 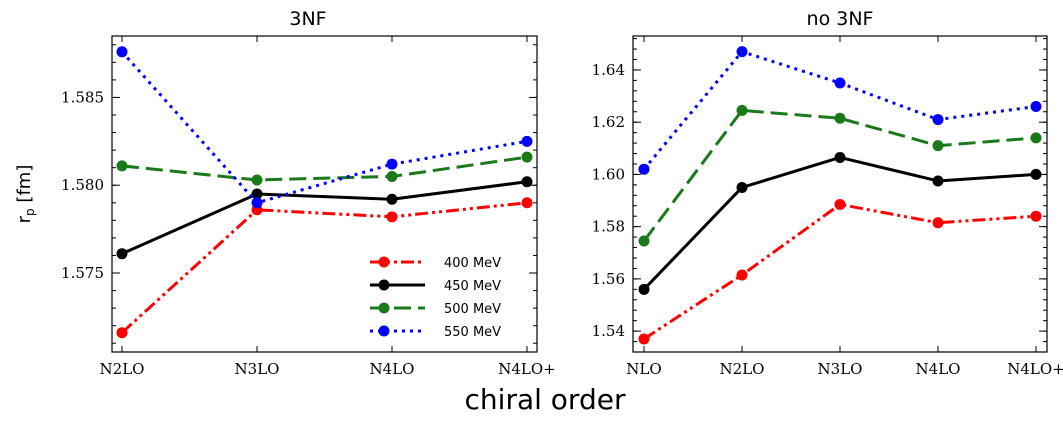 What do you see at coordinates (25, 194) in the screenshot?
I see `y-axis-label: rp [fm]` at bounding box center [25, 194].